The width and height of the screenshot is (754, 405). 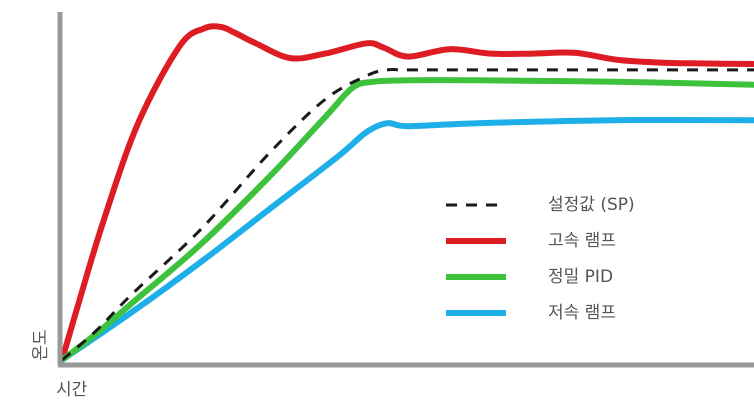 I want to click on legend-label-3: 정밀 PID, so click(x=580, y=277).